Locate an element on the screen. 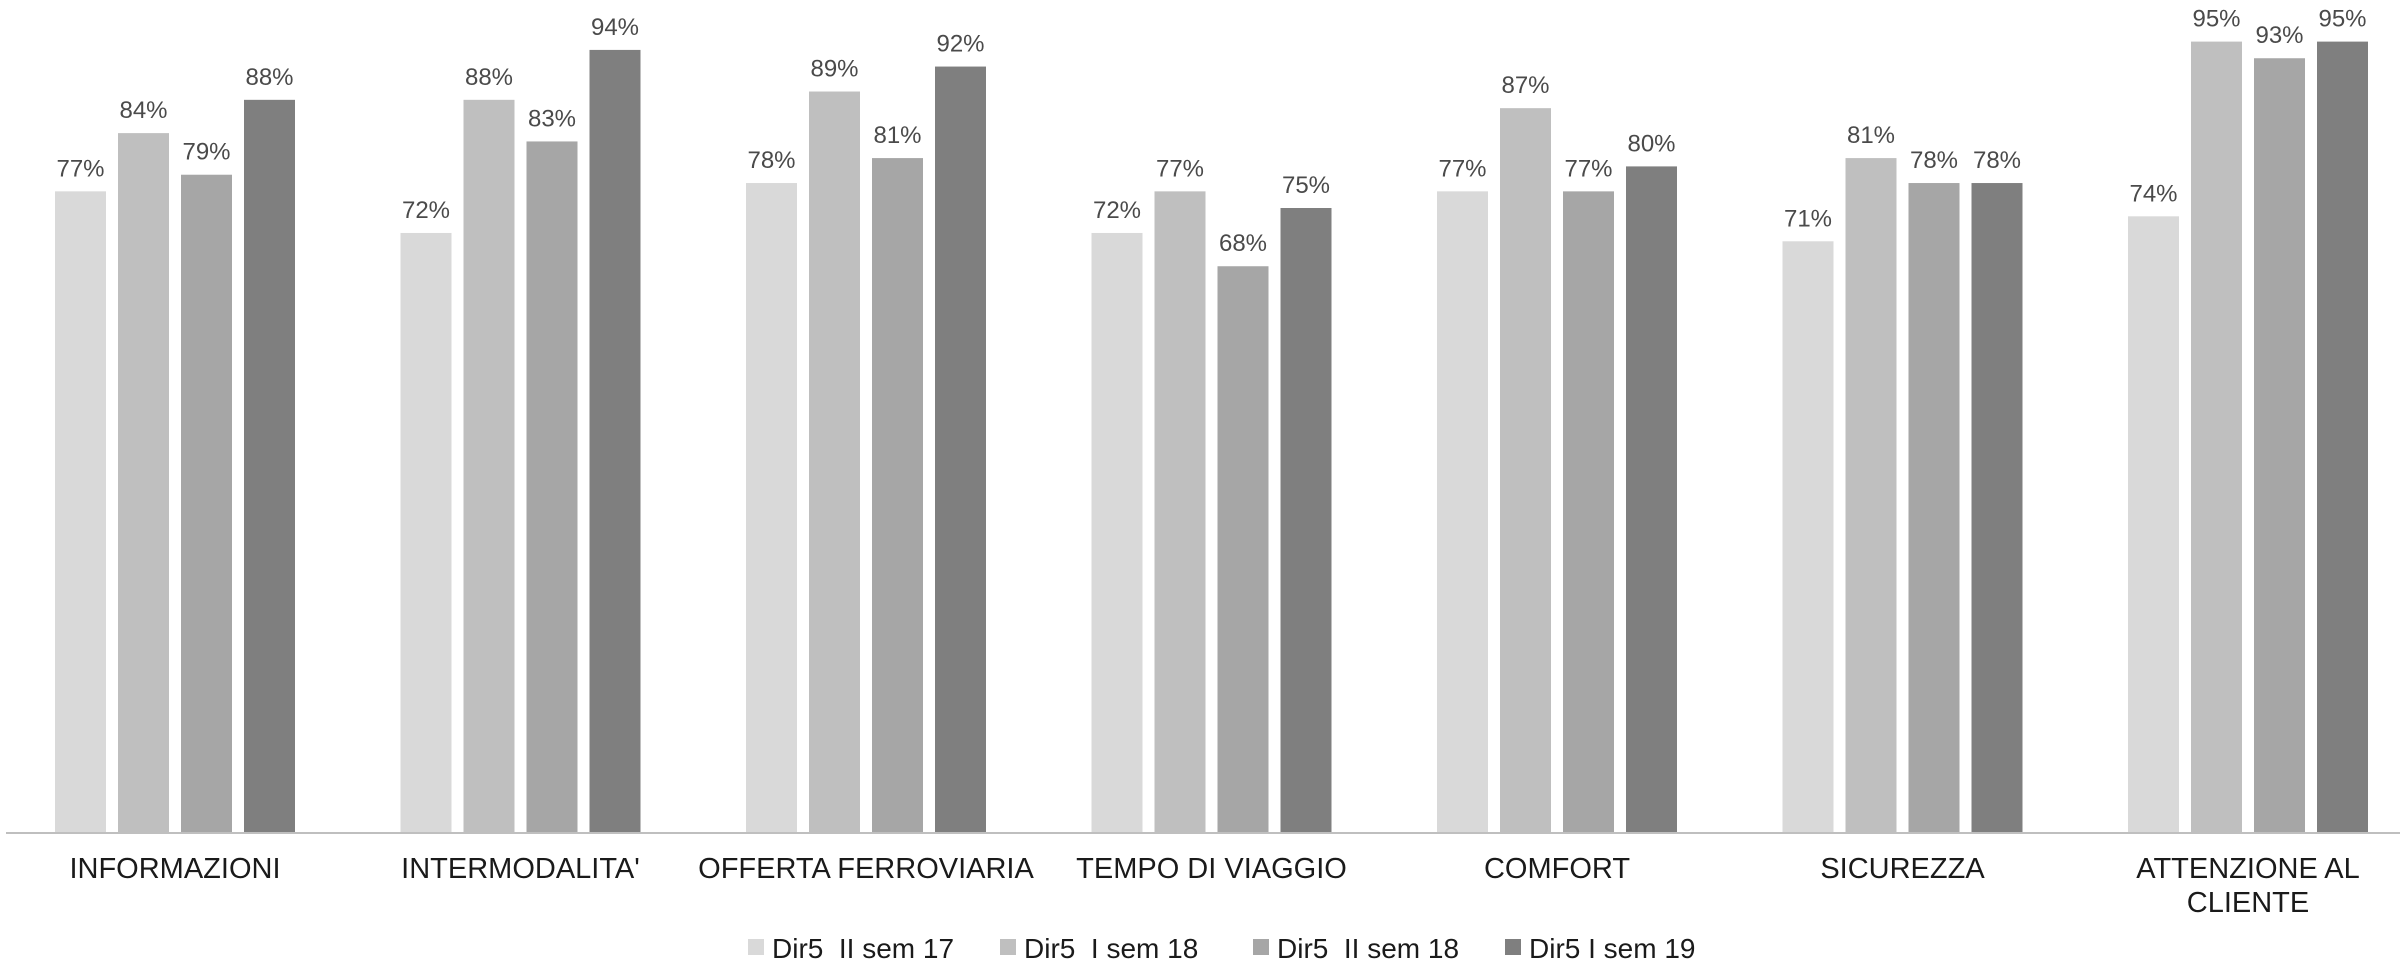  category-label: SICUREZZA is located at coordinates (1902, 869).